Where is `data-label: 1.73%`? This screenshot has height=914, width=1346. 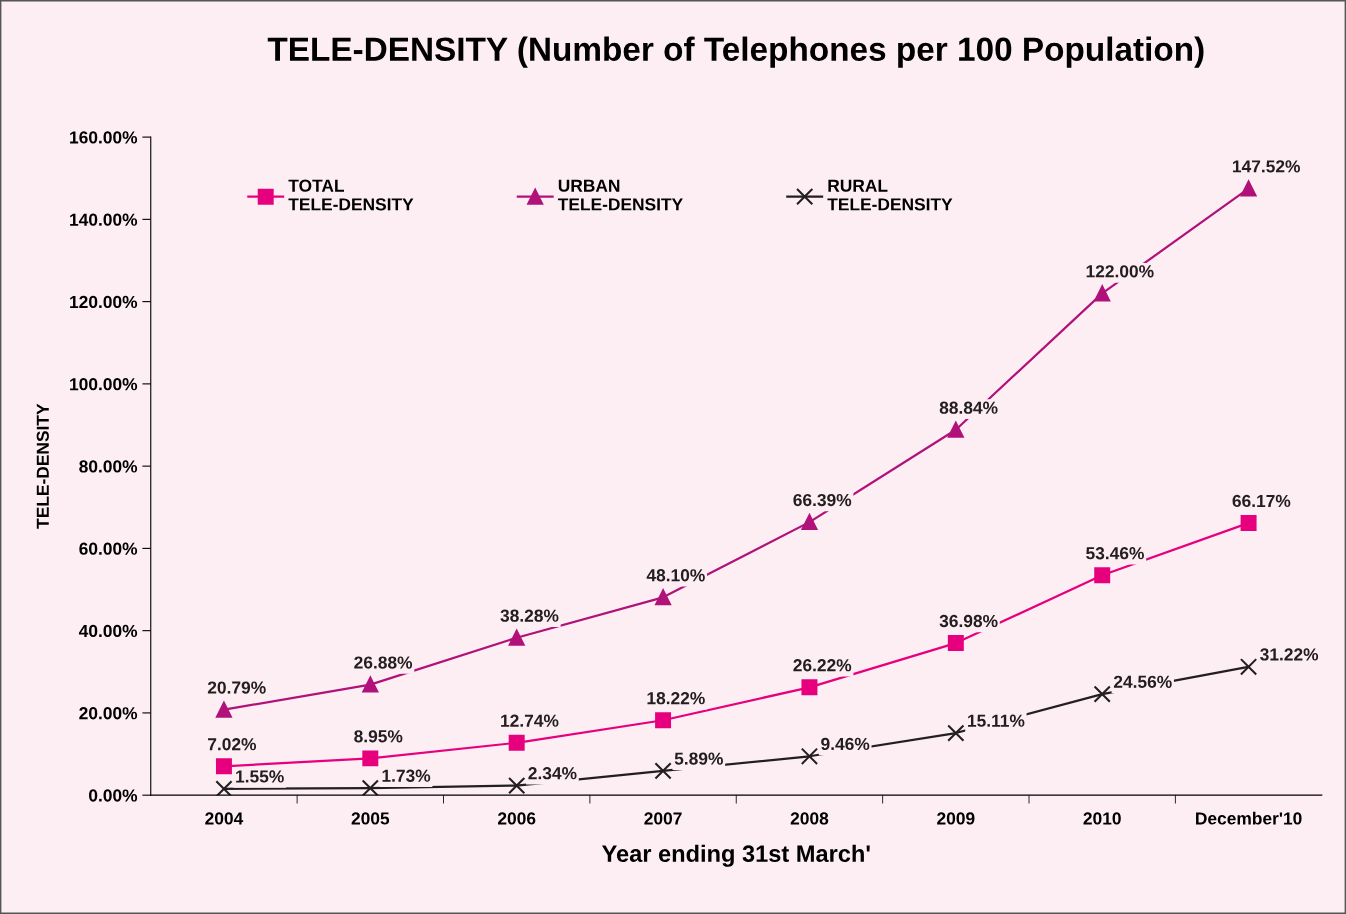
data-label: 1.73% is located at coordinates (406, 775).